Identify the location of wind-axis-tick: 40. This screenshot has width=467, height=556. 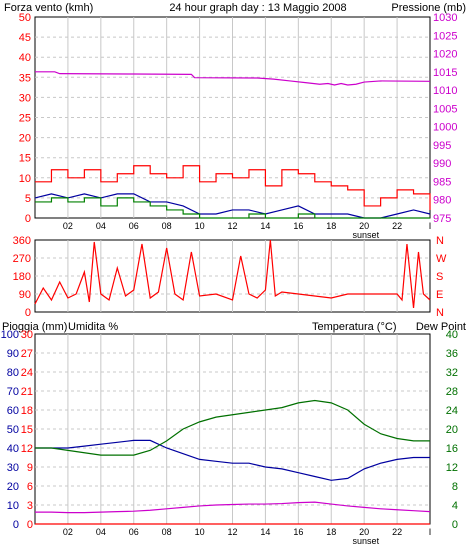
(25, 58).